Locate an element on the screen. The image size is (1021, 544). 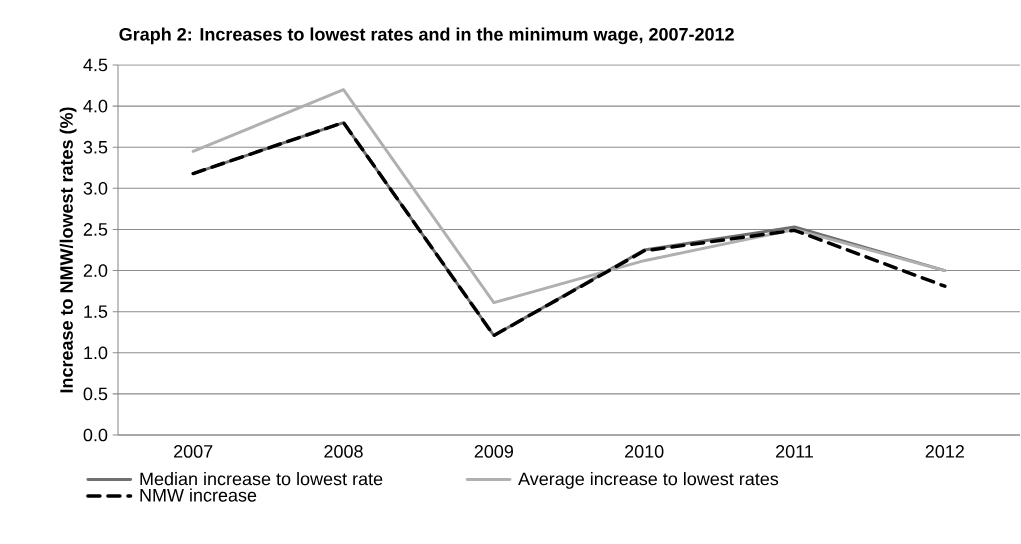
y-tick-label: 4.5 is located at coordinates (95, 65).